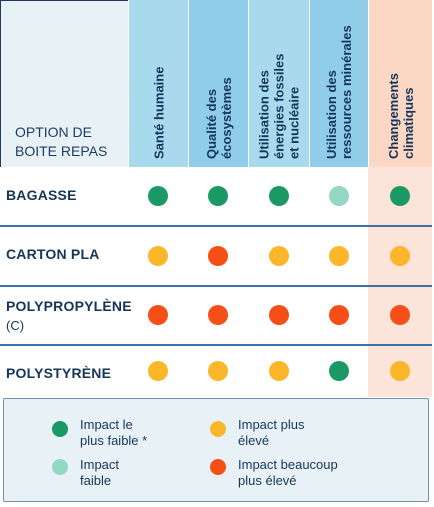  I want to click on row-header-label: OPTION DE BOITE REPAS, so click(61, 141).